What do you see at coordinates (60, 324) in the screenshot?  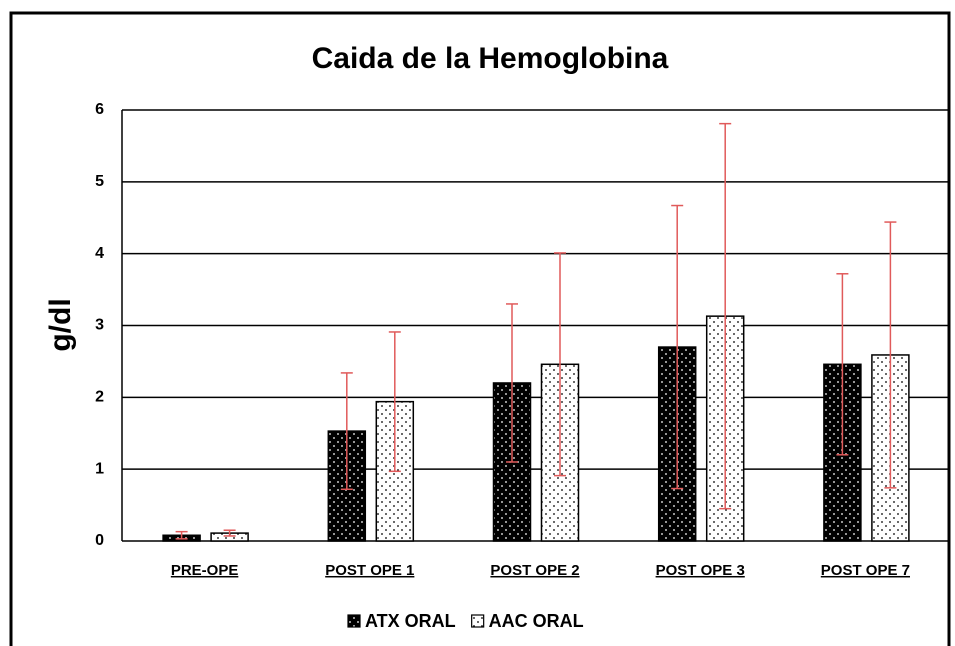 I see `y-axis-label: g/dl` at bounding box center [60, 324].